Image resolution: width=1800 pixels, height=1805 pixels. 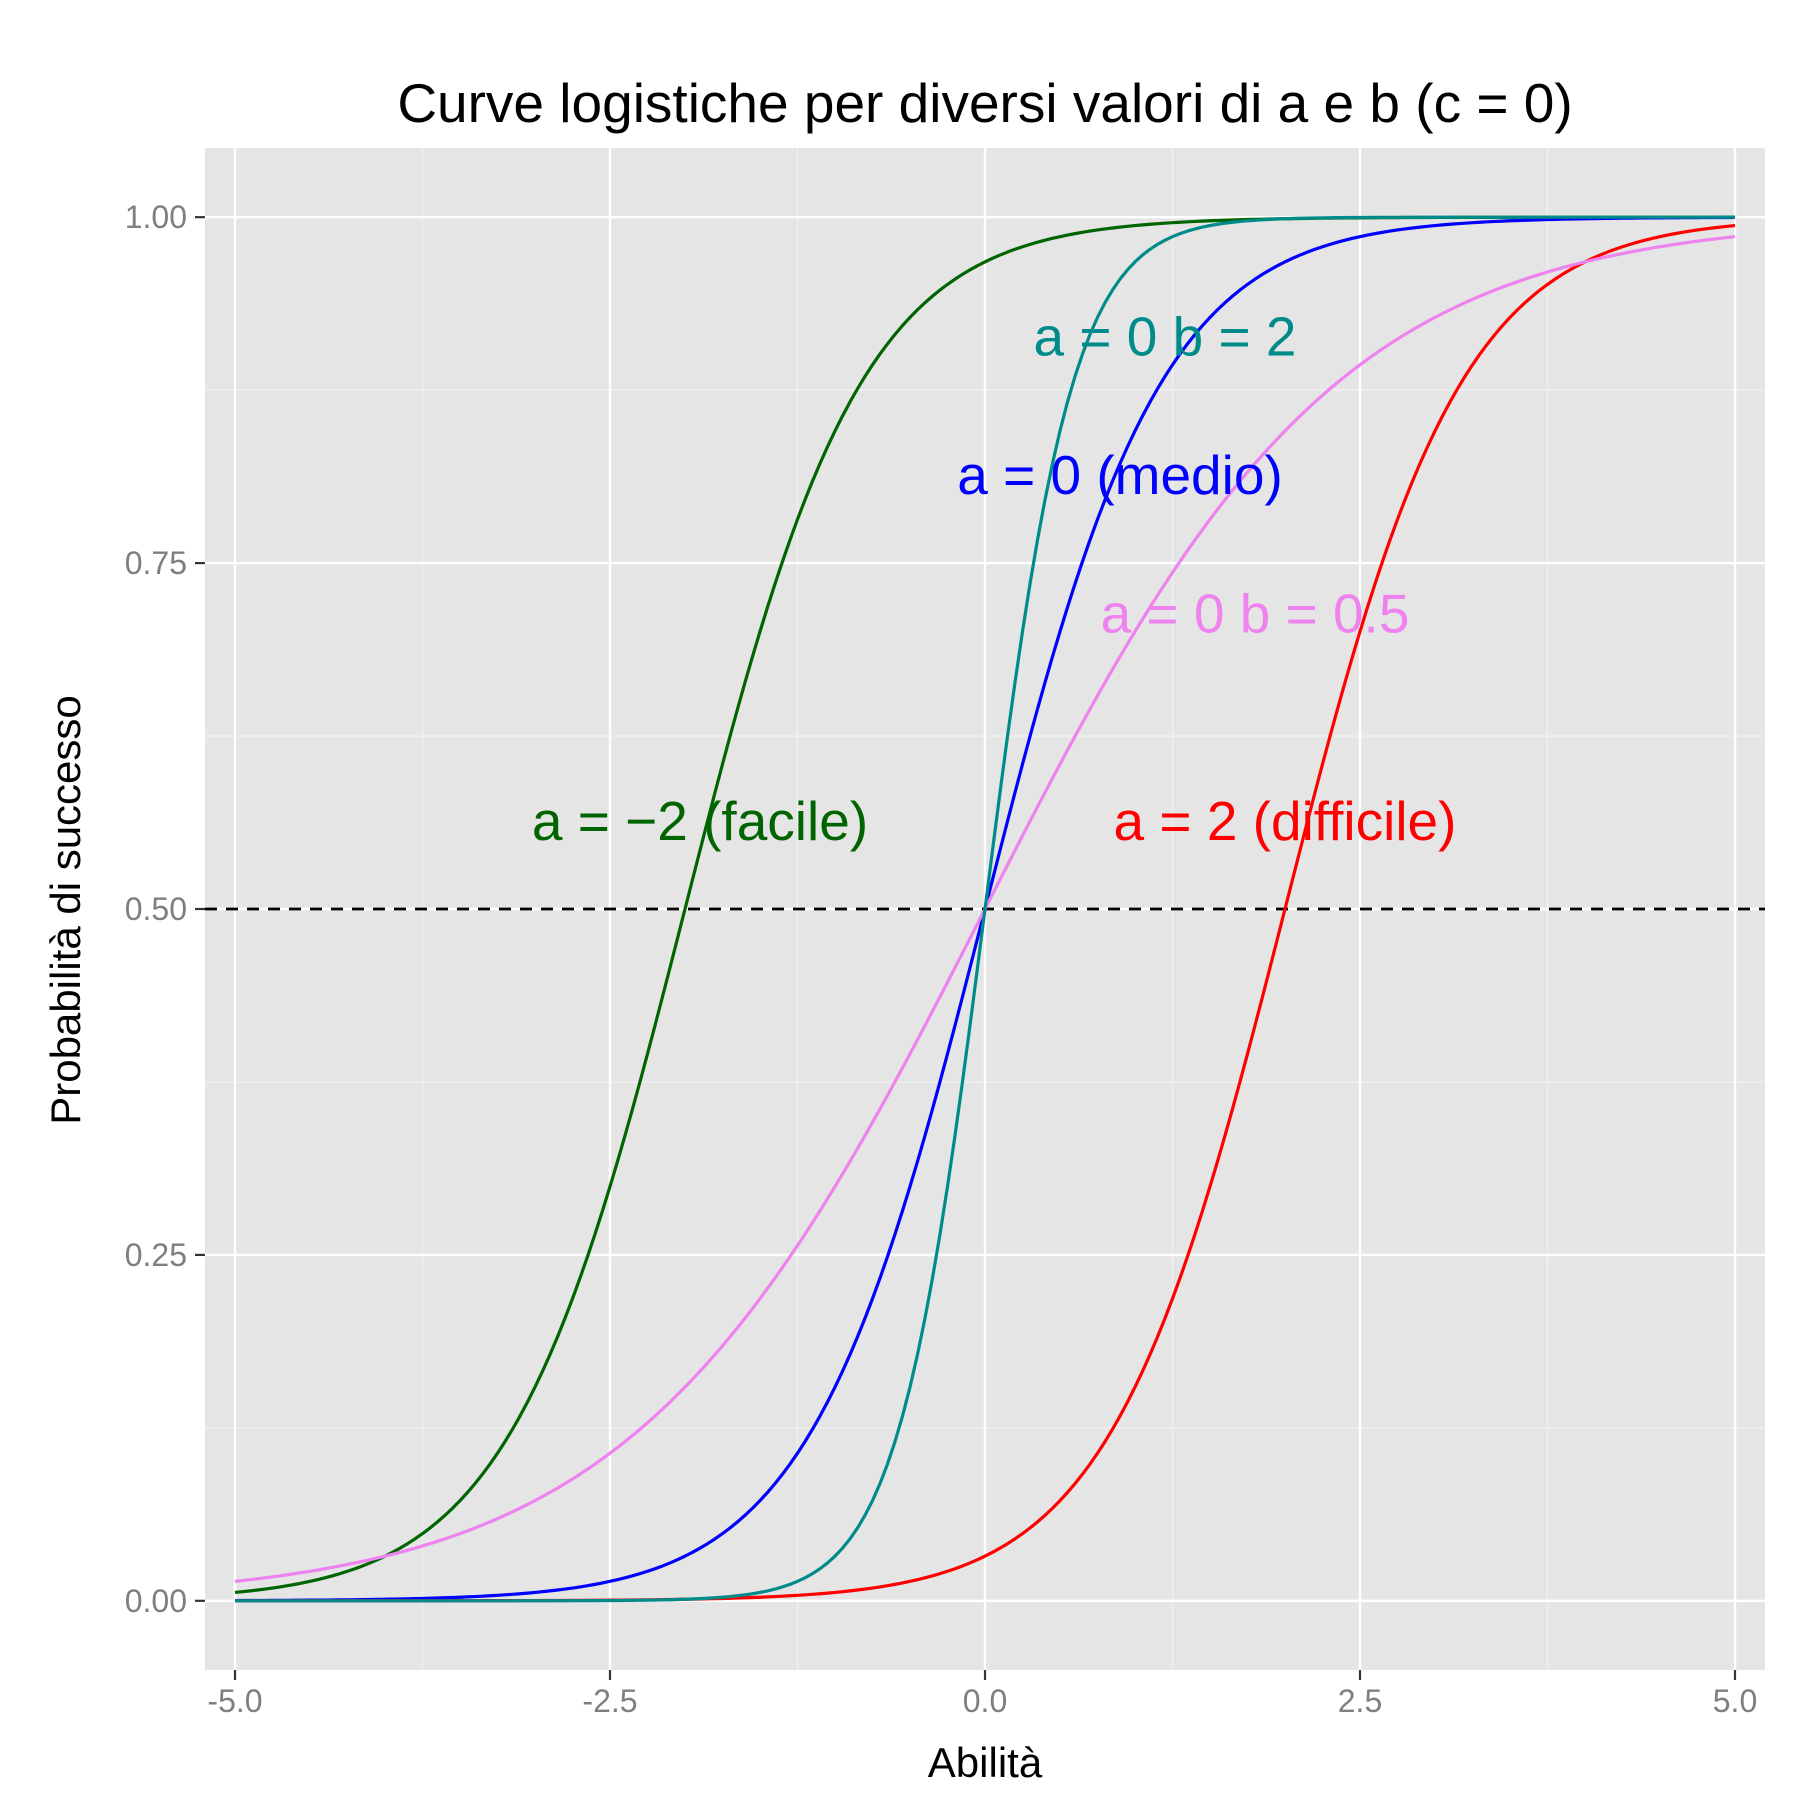 What do you see at coordinates (65, 910) in the screenshot?
I see `y-axis-title: Probabilità di successo` at bounding box center [65, 910].